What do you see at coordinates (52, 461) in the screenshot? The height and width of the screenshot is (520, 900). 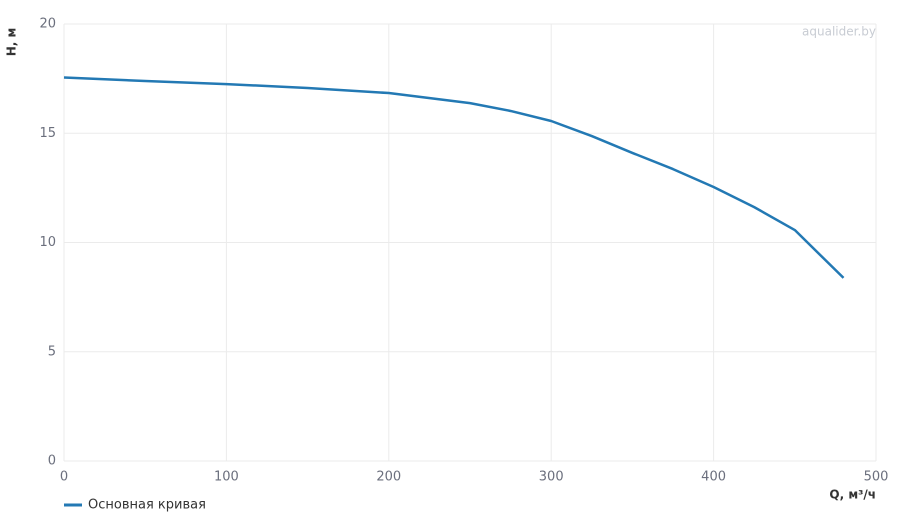 I see `y-tick-label: 0` at bounding box center [52, 461].